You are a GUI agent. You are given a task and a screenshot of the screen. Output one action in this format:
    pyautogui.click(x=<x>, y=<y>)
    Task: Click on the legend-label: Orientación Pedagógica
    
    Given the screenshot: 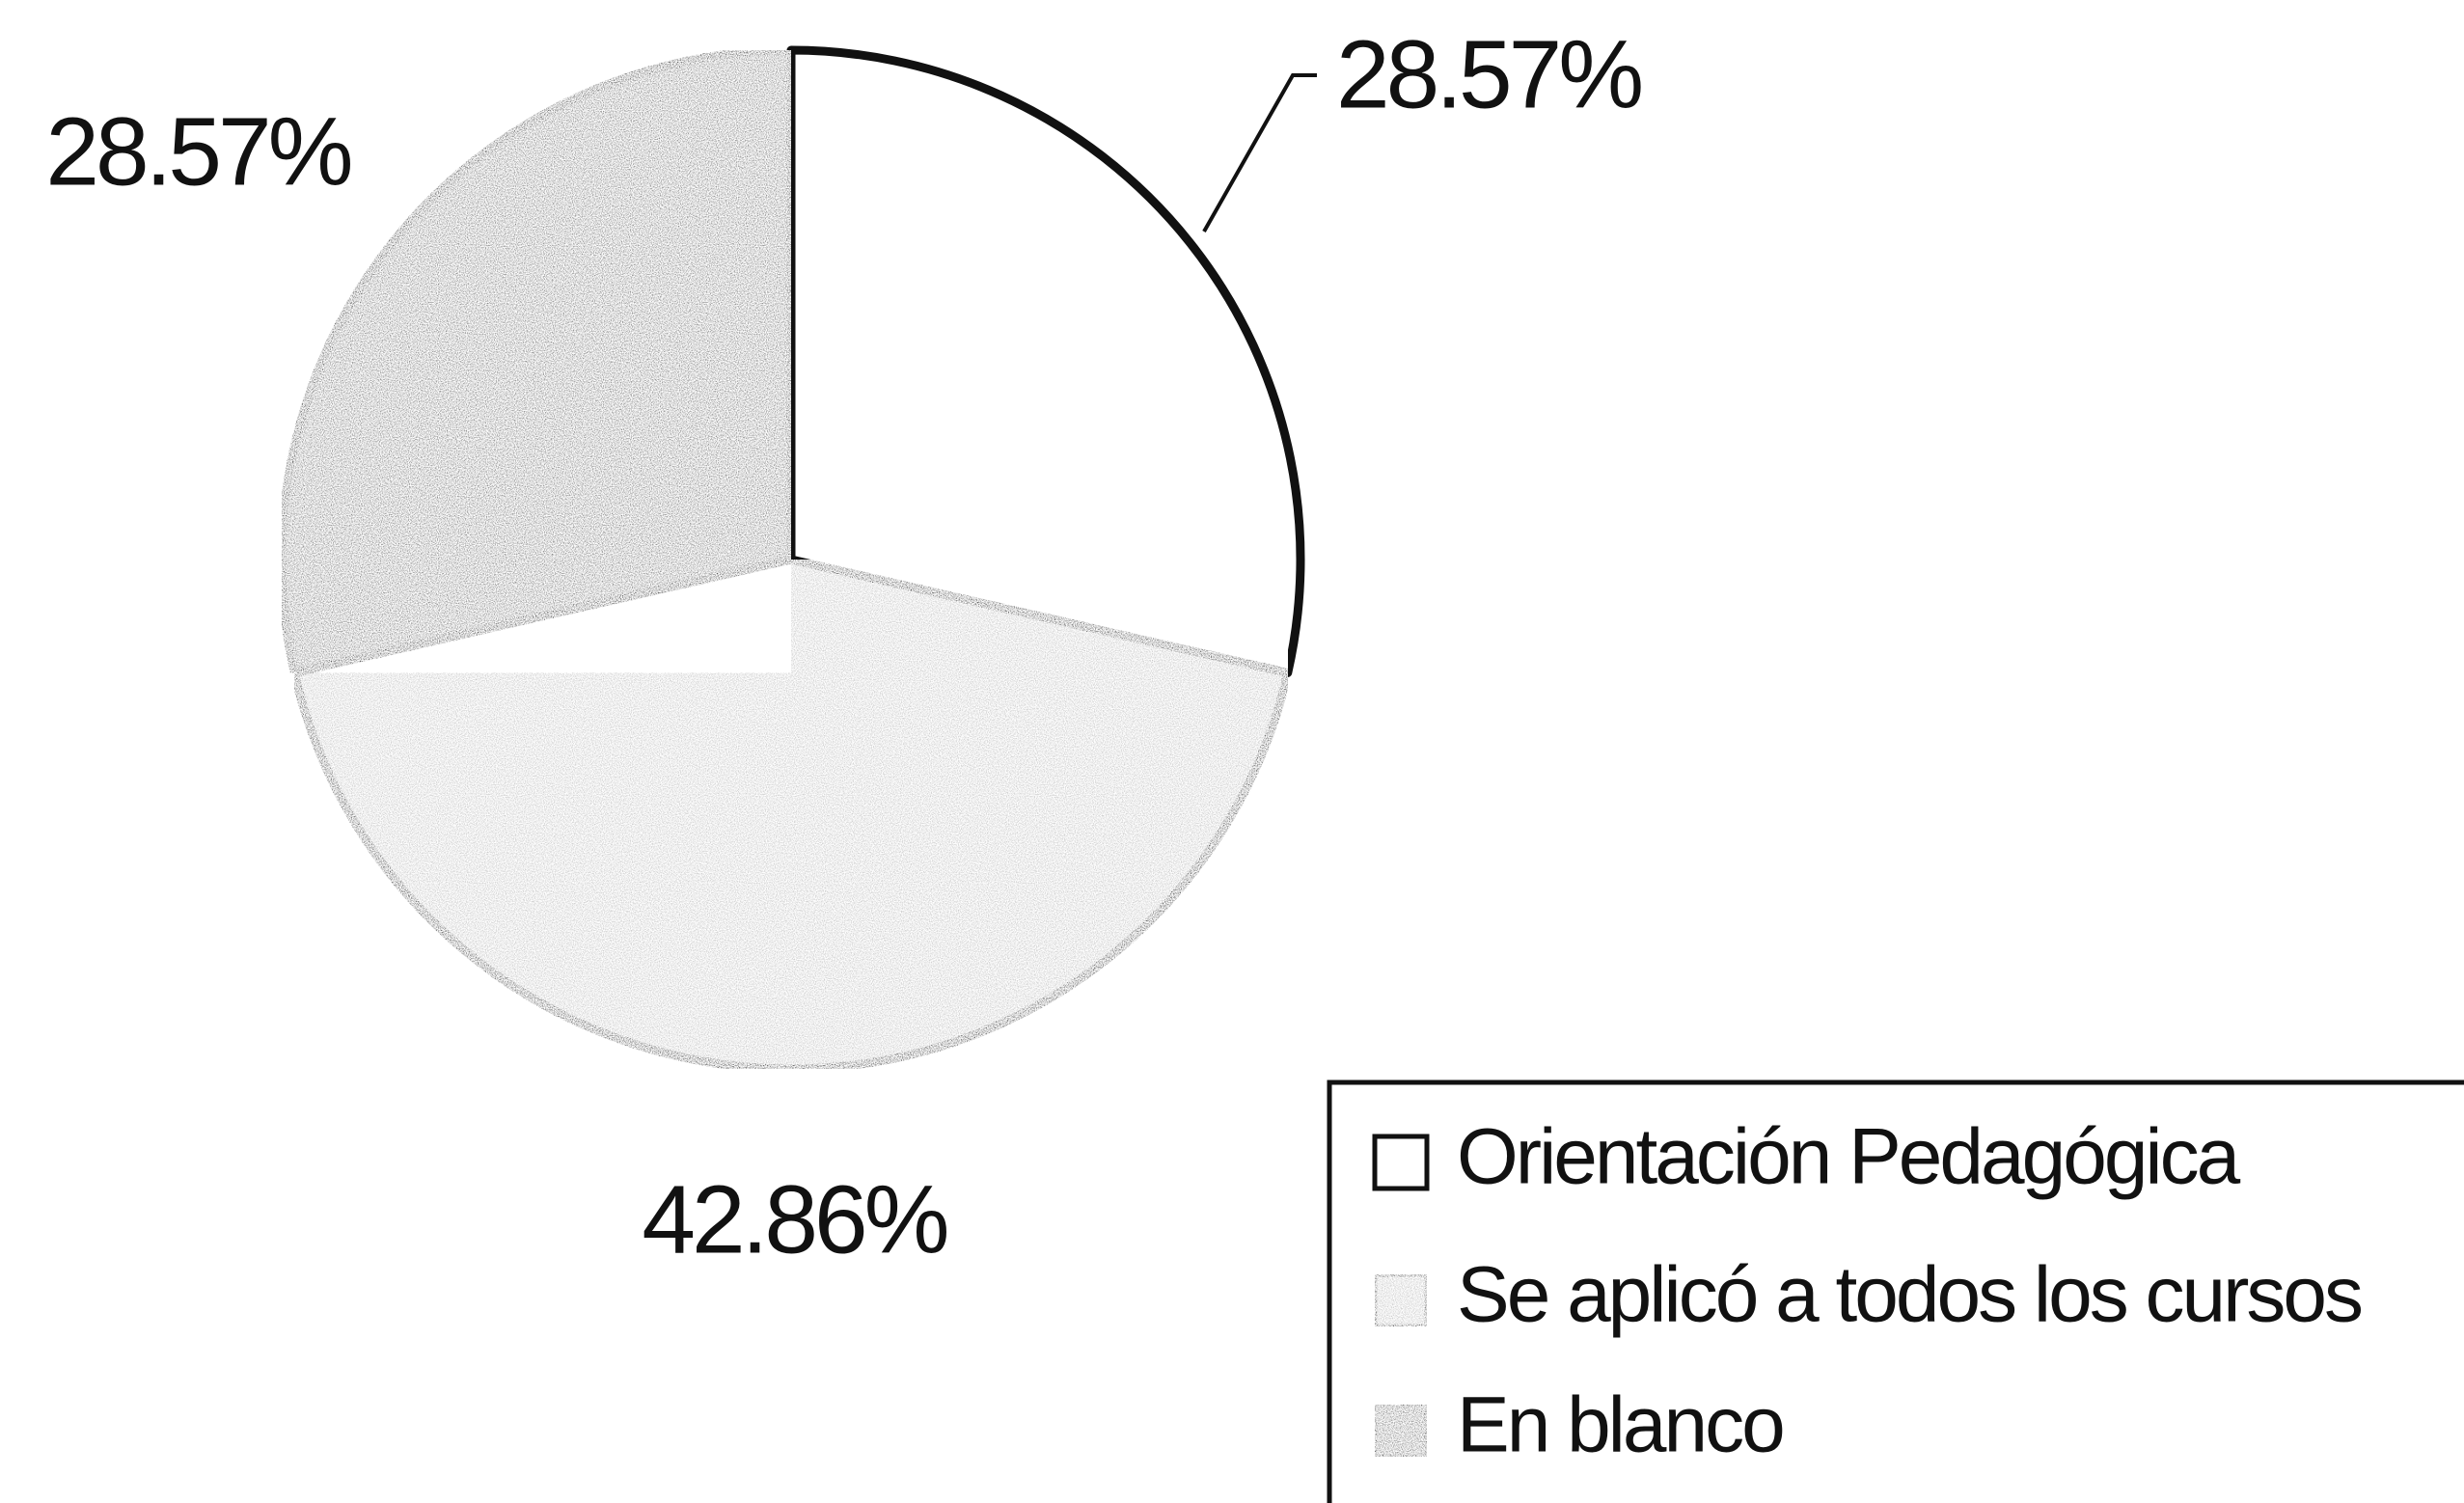 What is the action you would take?
    pyautogui.click(x=1849, y=1157)
    